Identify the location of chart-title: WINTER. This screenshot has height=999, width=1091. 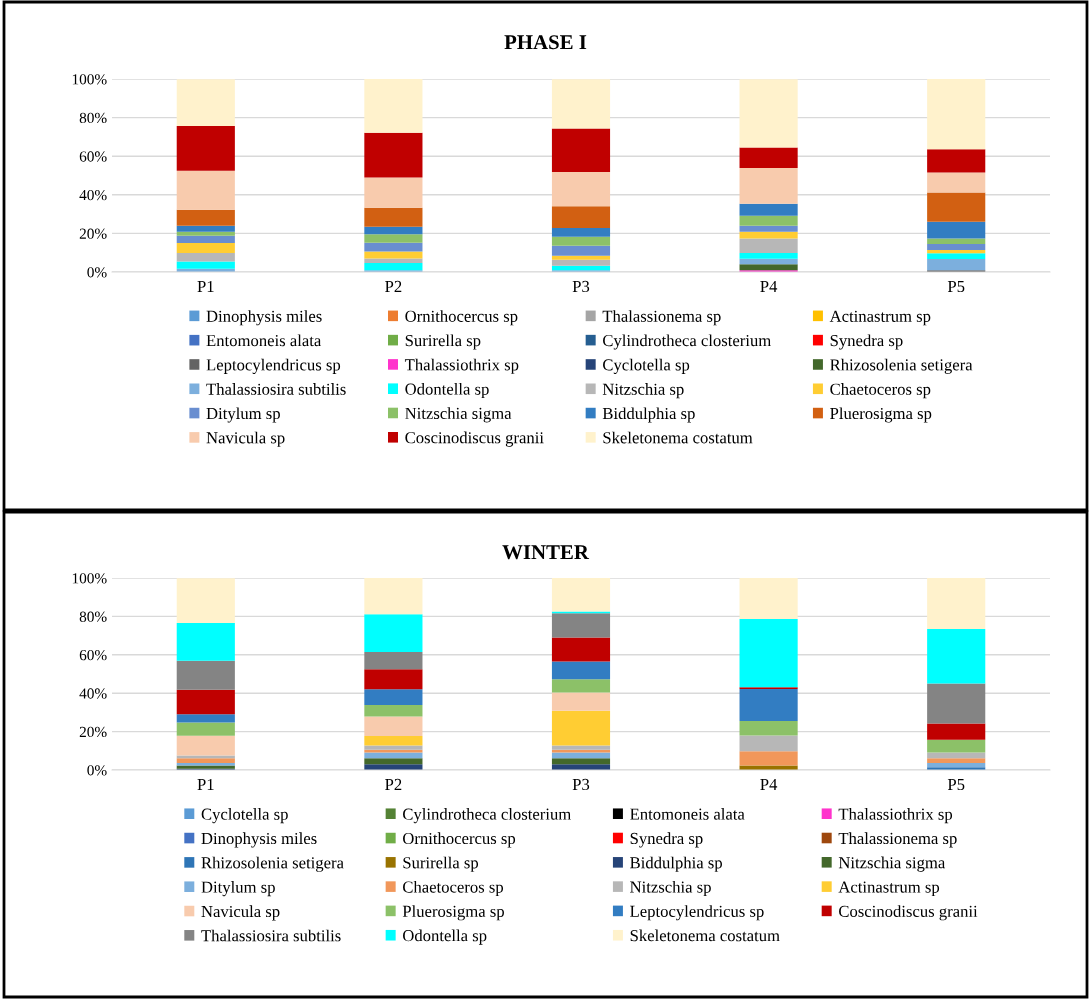
(546, 552).